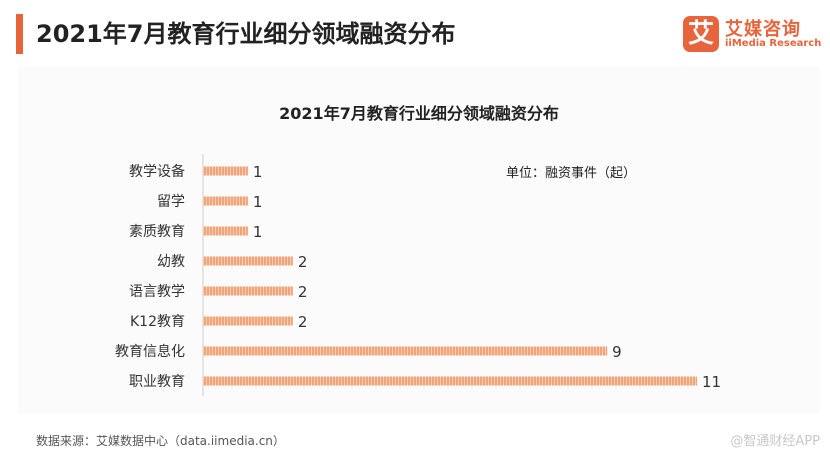 The image size is (830, 456). Describe the element at coordinates (571, 173) in the screenshot. I see `unit-note: 单位：融资事件（起）` at that location.